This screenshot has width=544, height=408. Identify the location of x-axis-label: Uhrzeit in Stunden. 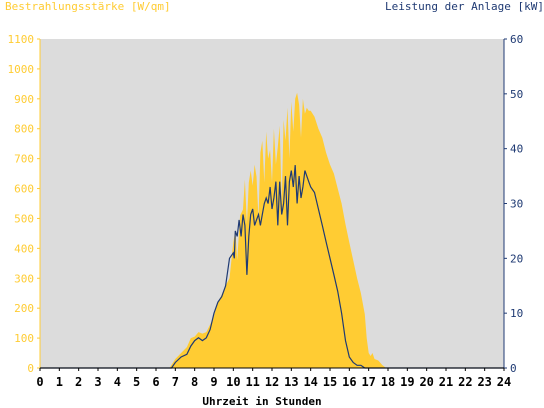
(261, 401).